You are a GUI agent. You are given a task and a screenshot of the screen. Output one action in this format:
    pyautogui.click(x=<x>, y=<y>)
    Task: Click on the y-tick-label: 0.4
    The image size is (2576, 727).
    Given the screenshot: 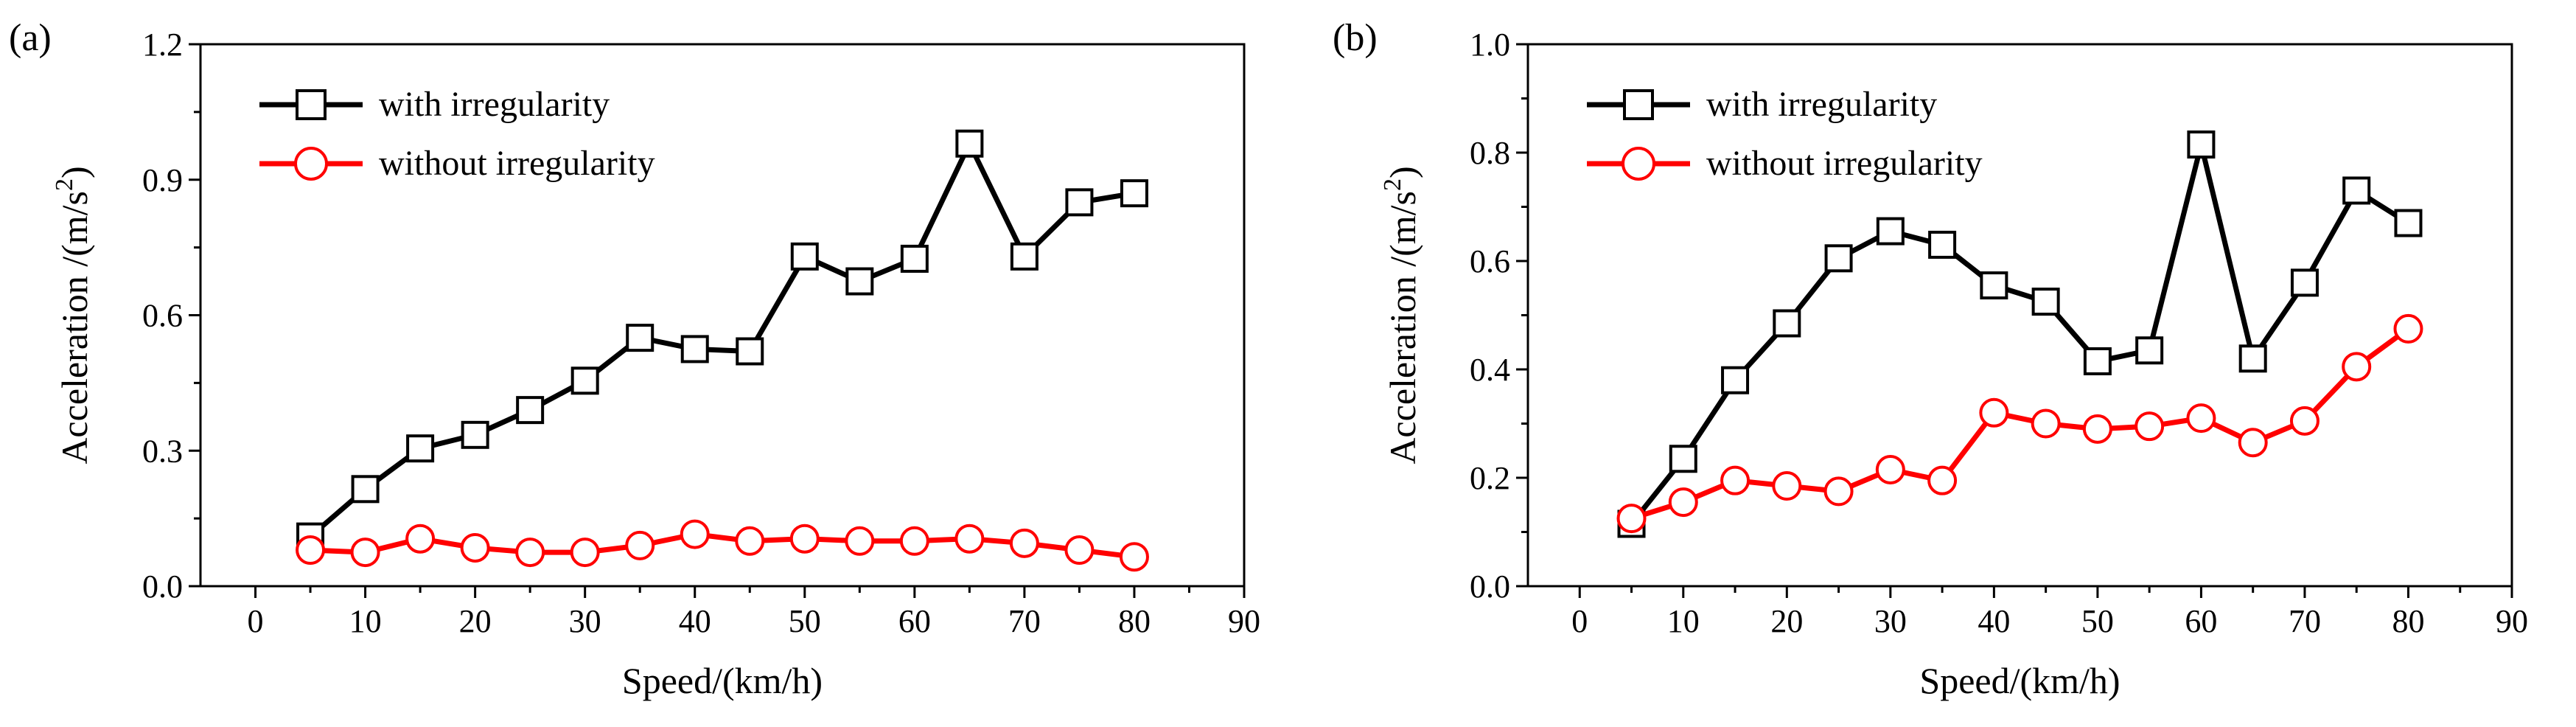 What is the action you would take?
    pyautogui.click(x=1490, y=370)
    